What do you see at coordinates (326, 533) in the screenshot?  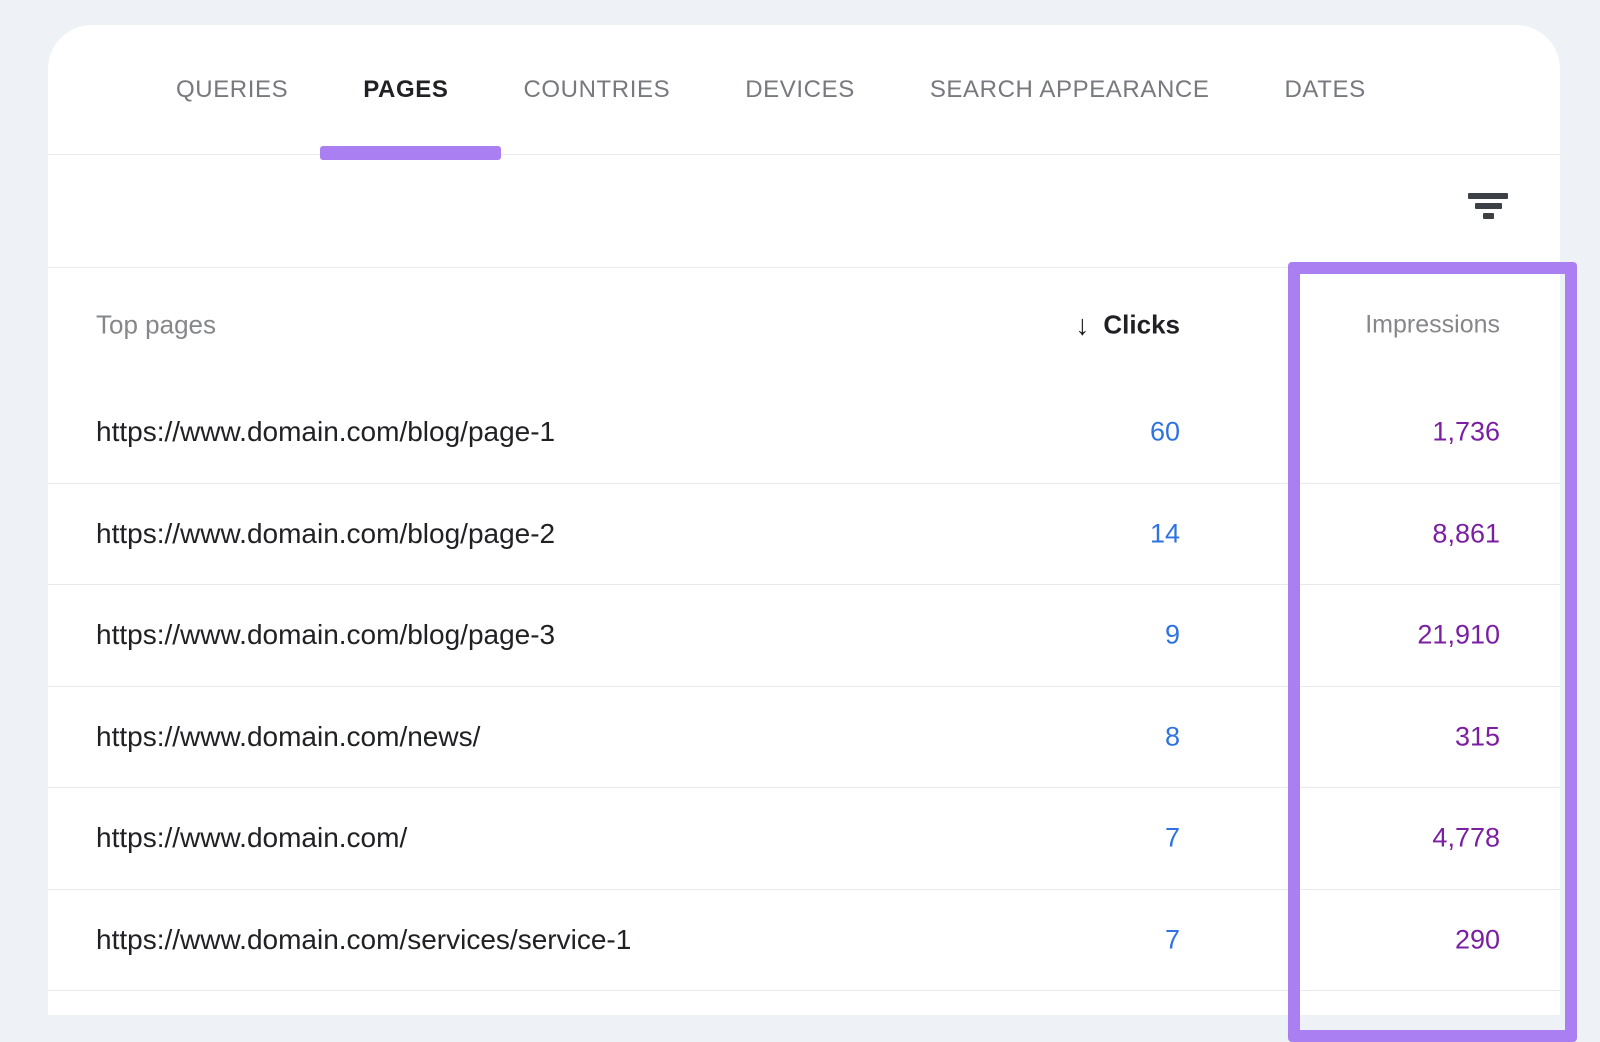 I see `page-url-link: https://www.domain.com/blog/page-2` at bounding box center [326, 533].